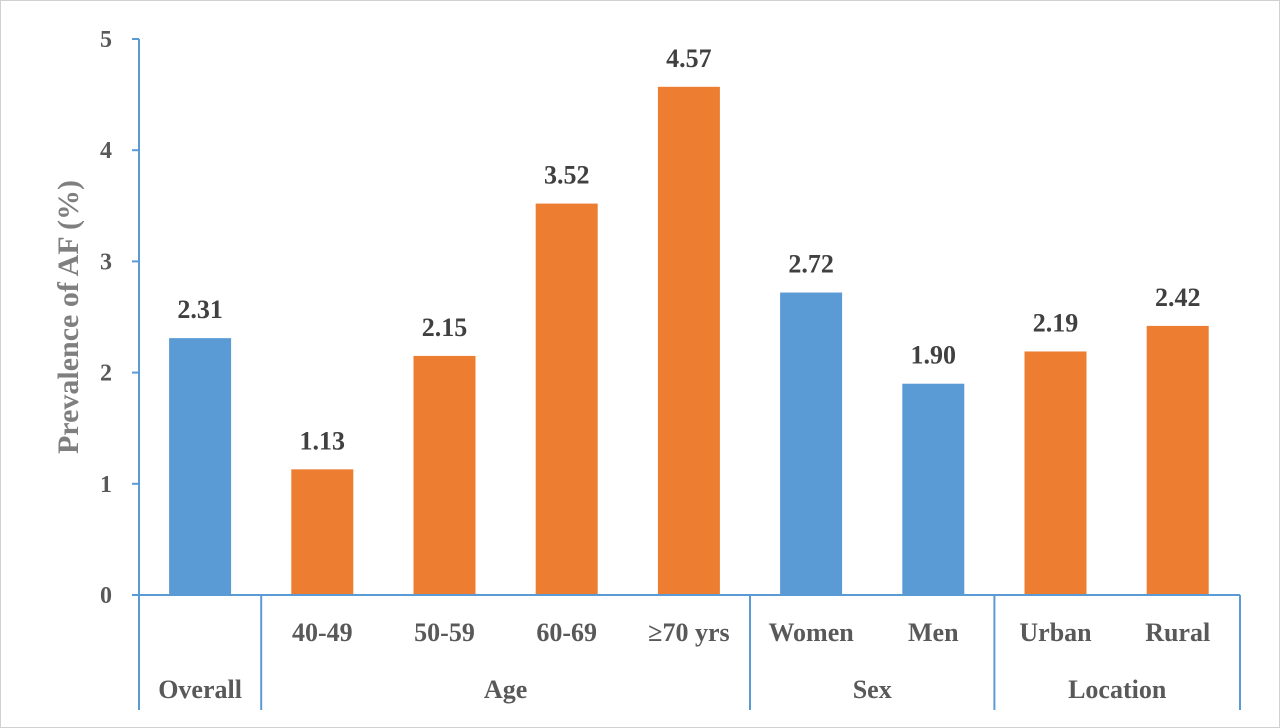  Describe the element at coordinates (106, 596) in the screenshot. I see `y-tick-label: 0` at that location.